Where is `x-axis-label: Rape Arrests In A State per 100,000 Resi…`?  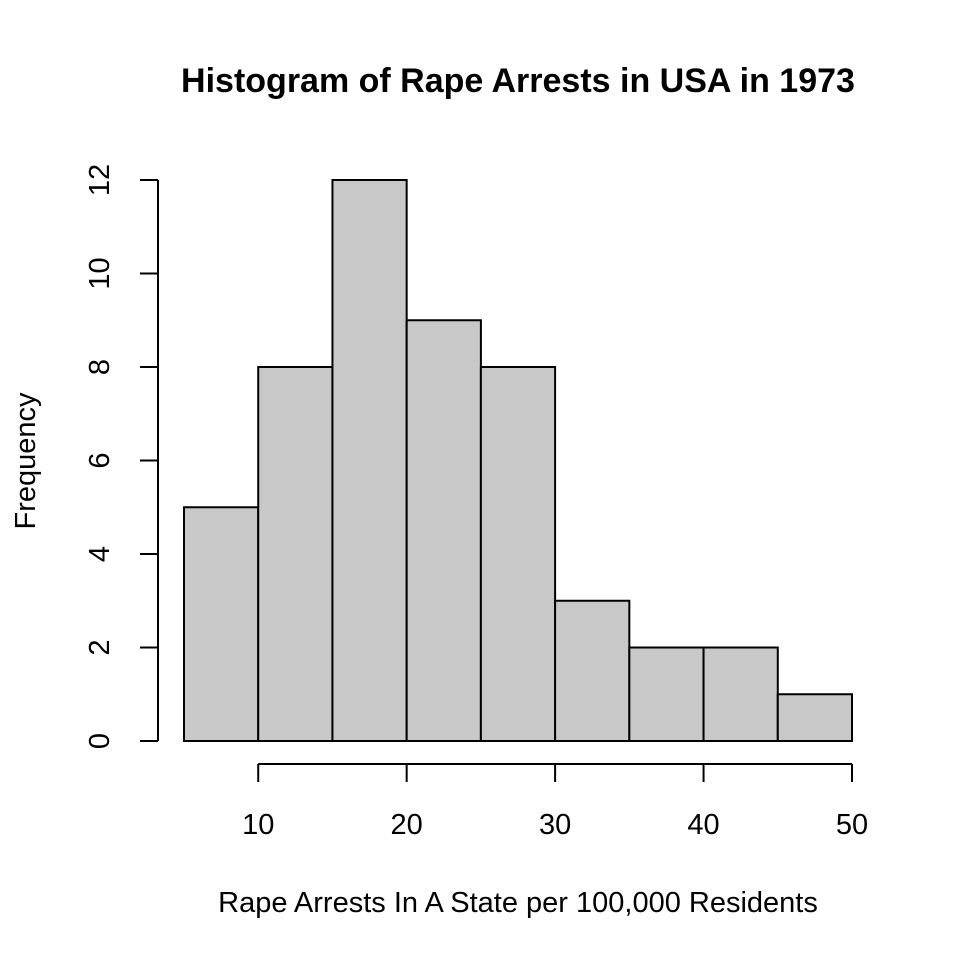
x-axis-label: Rape Arrests In A State per 100,000 Resi… is located at coordinates (518, 903).